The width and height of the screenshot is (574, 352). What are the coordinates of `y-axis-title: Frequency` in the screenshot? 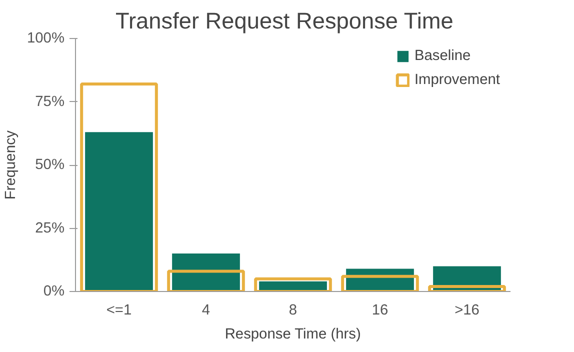 It's located at (11, 165).